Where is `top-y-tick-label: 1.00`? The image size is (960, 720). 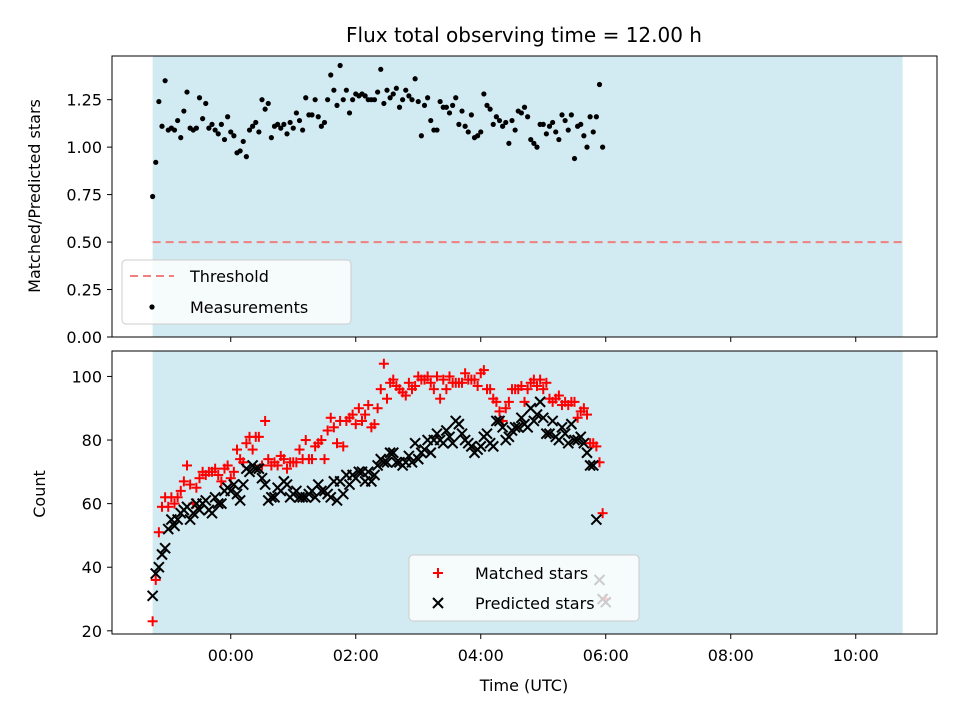 top-y-tick-label: 1.00 is located at coordinates (84, 147).